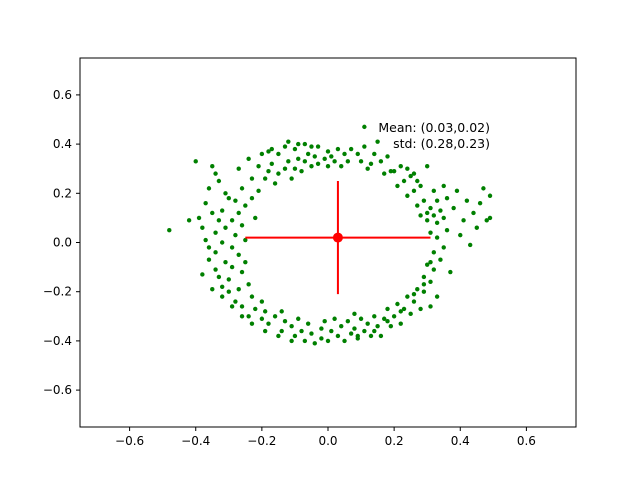 The width and height of the screenshot is (640, 480). I want to click on mean-marker, so click(337, 237).